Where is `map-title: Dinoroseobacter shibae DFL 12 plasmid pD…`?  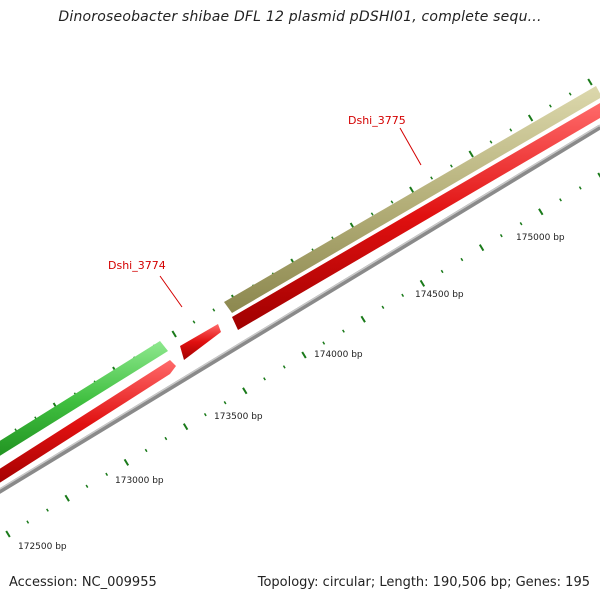
map-title: Dinoroseobacter shibae DFL 12 plasmid pD… is located at coordinates (300, 17).